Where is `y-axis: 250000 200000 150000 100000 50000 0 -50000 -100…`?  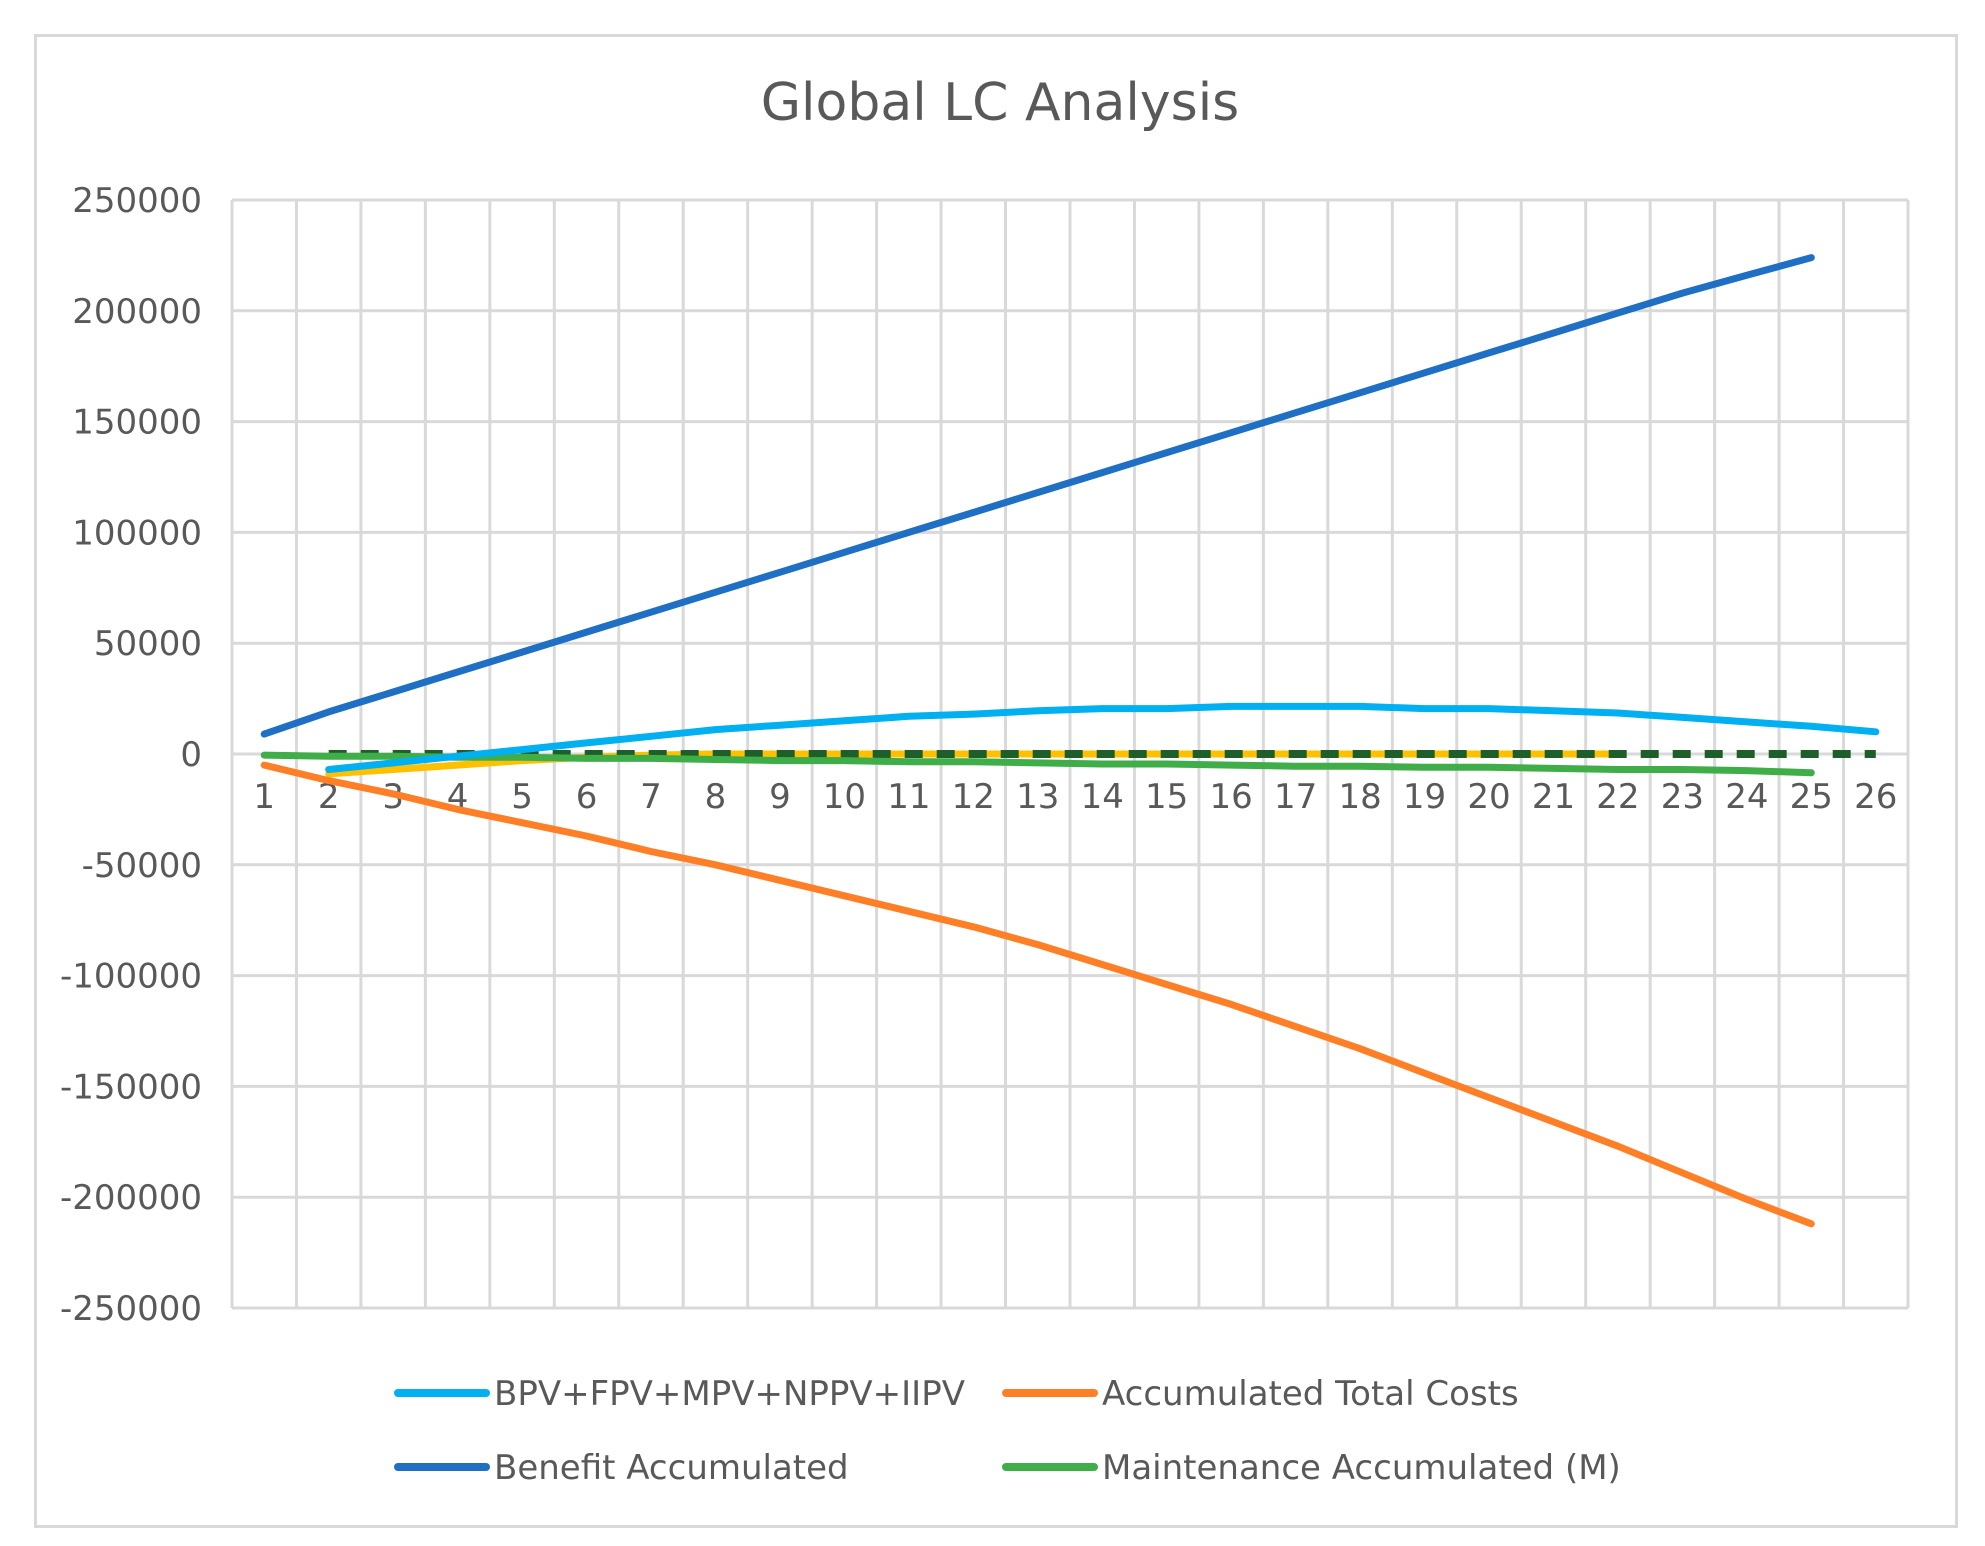 y-axis: 250000 200000 150000 100000 50000 0 -50000 -100… is located at coordinates (131, 755).